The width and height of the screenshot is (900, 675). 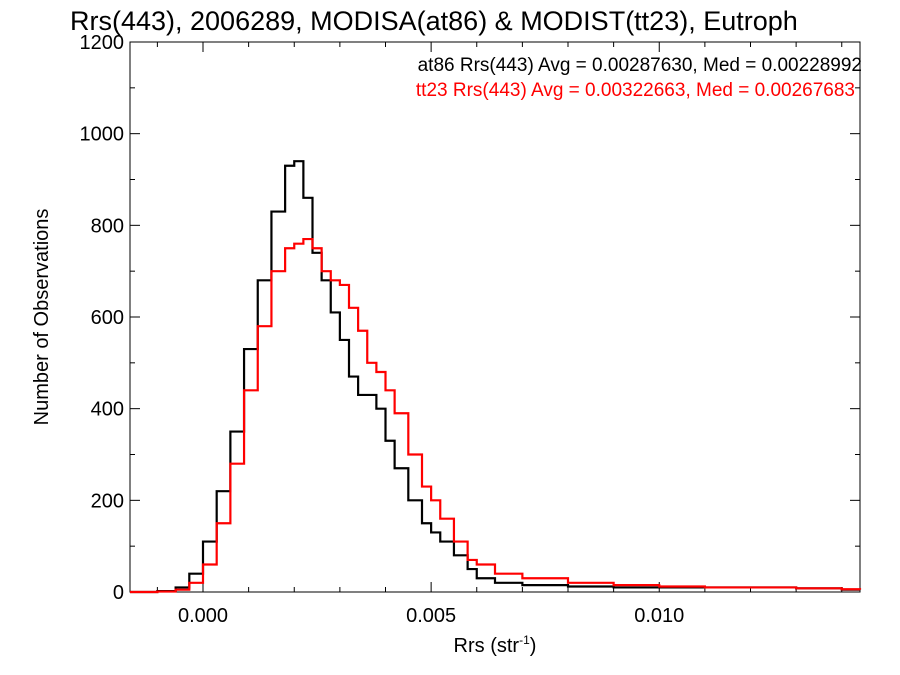 I want to click on y-tick-label: 400, so click(x=107, y=410).